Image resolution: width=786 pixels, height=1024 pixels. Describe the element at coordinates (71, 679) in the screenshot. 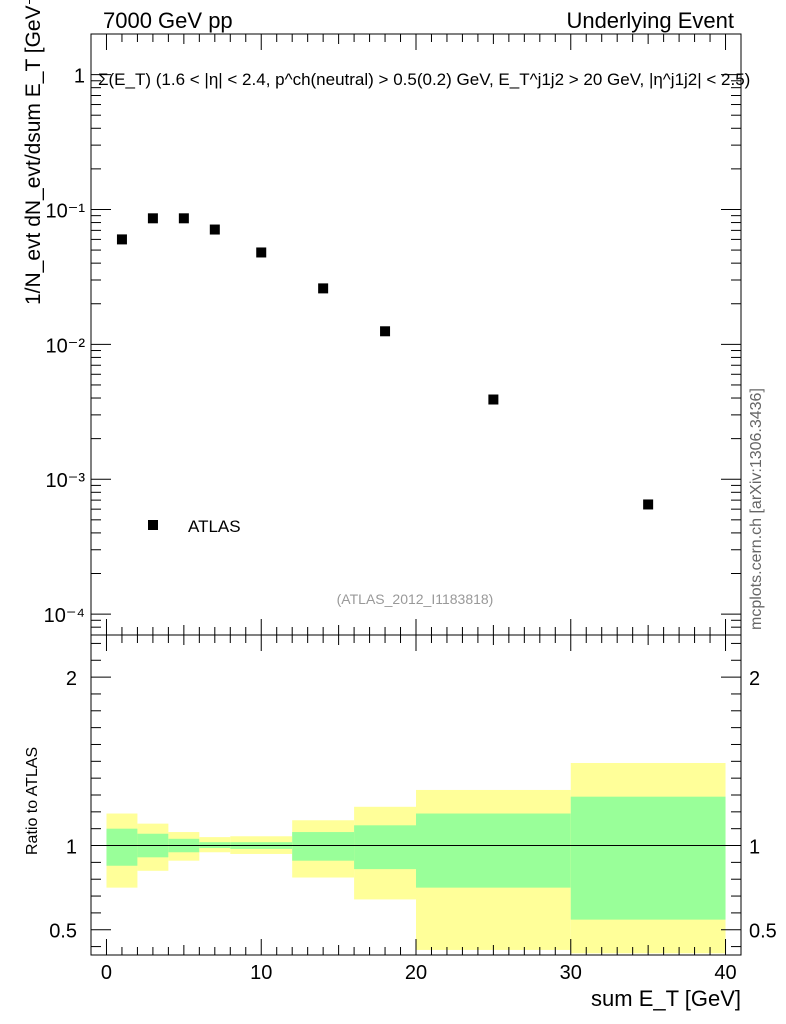

I see `ratio-y-tick-label-left: 2` at that location.